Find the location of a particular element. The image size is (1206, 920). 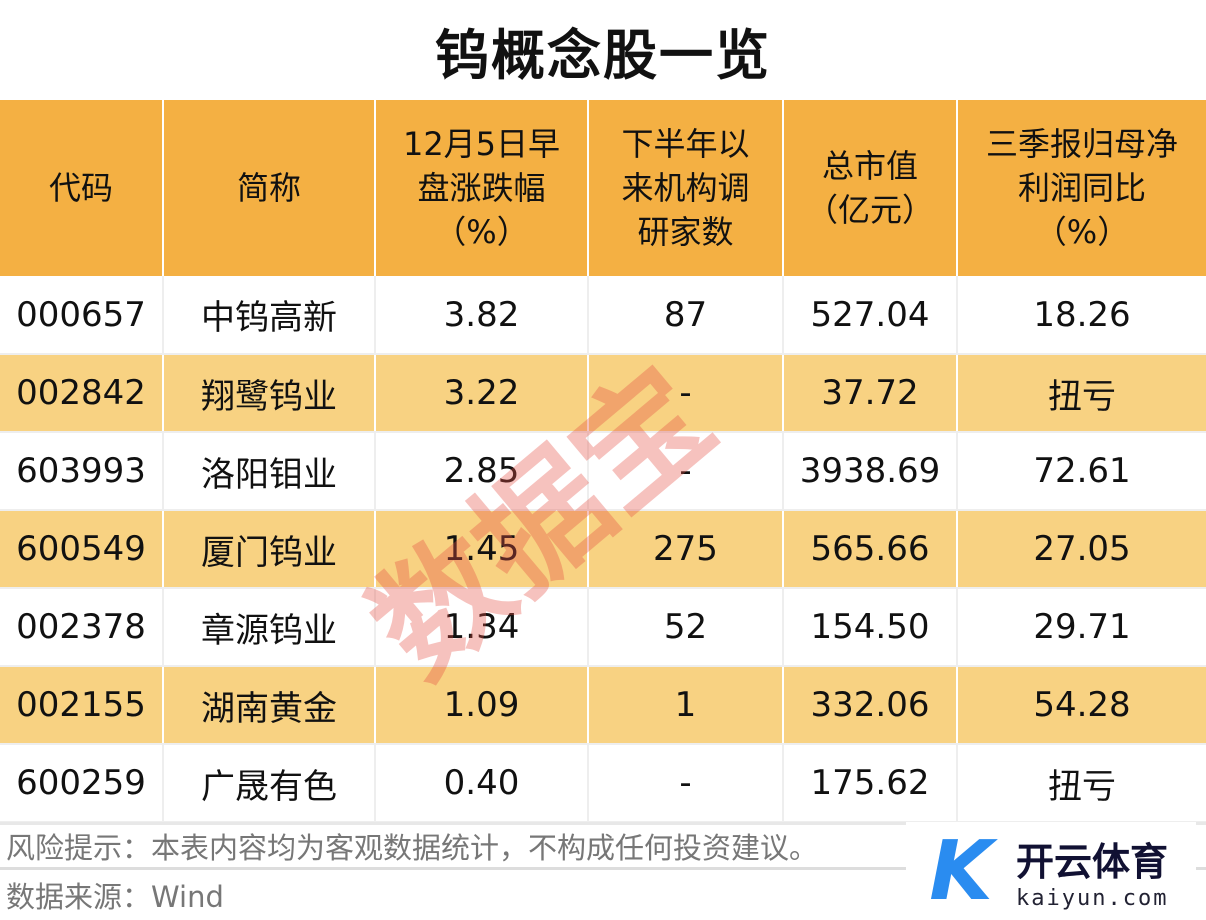

table-cell: 中钨高新 is located at coordinates (269, 315).